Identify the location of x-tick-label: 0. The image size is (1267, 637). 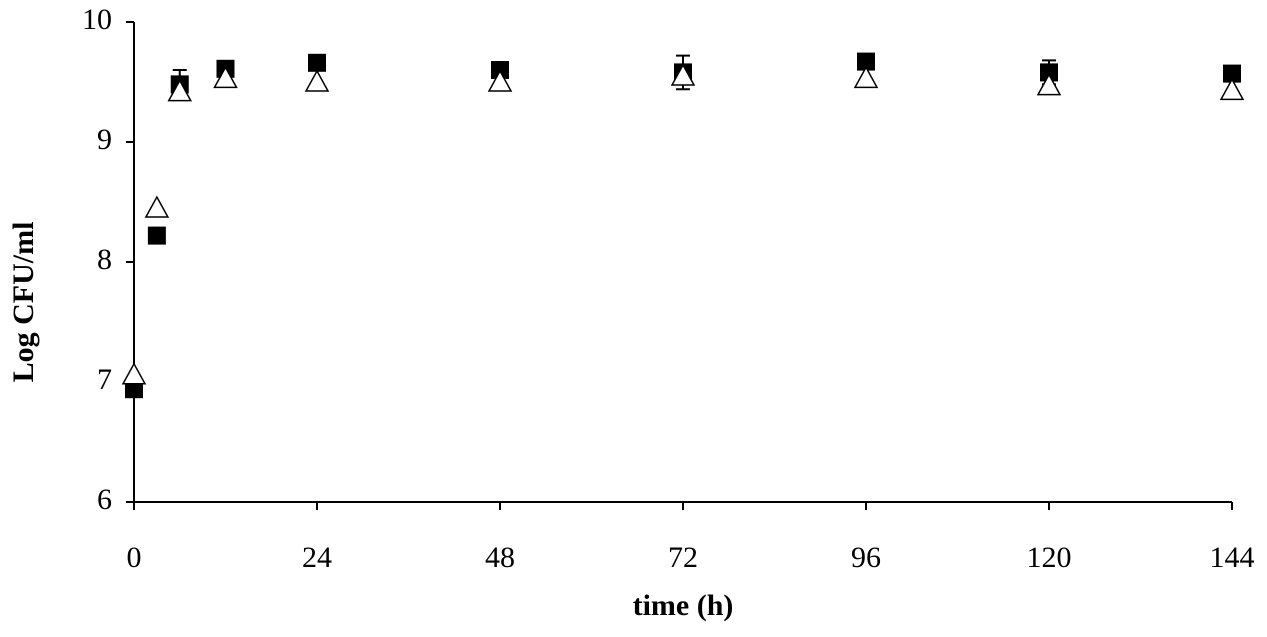
(134, 557).